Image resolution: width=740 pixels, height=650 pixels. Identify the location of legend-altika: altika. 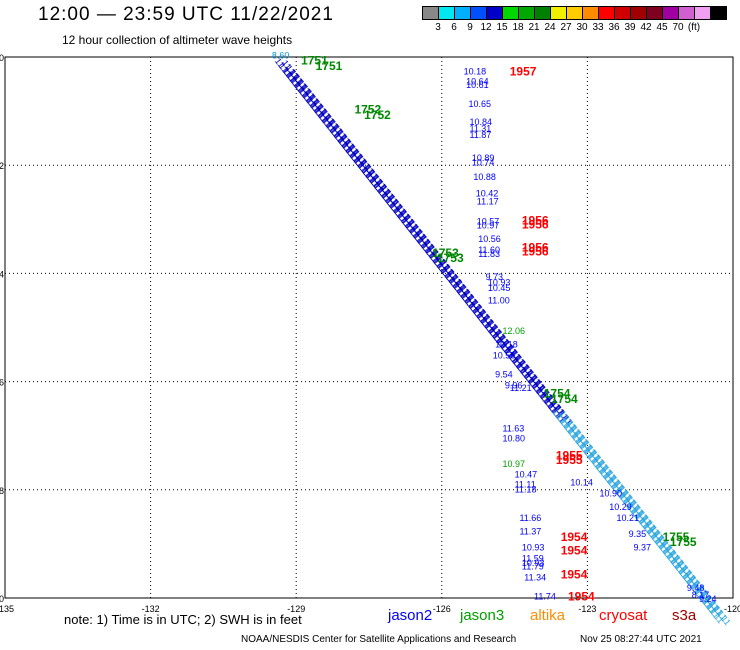
(548, 615).